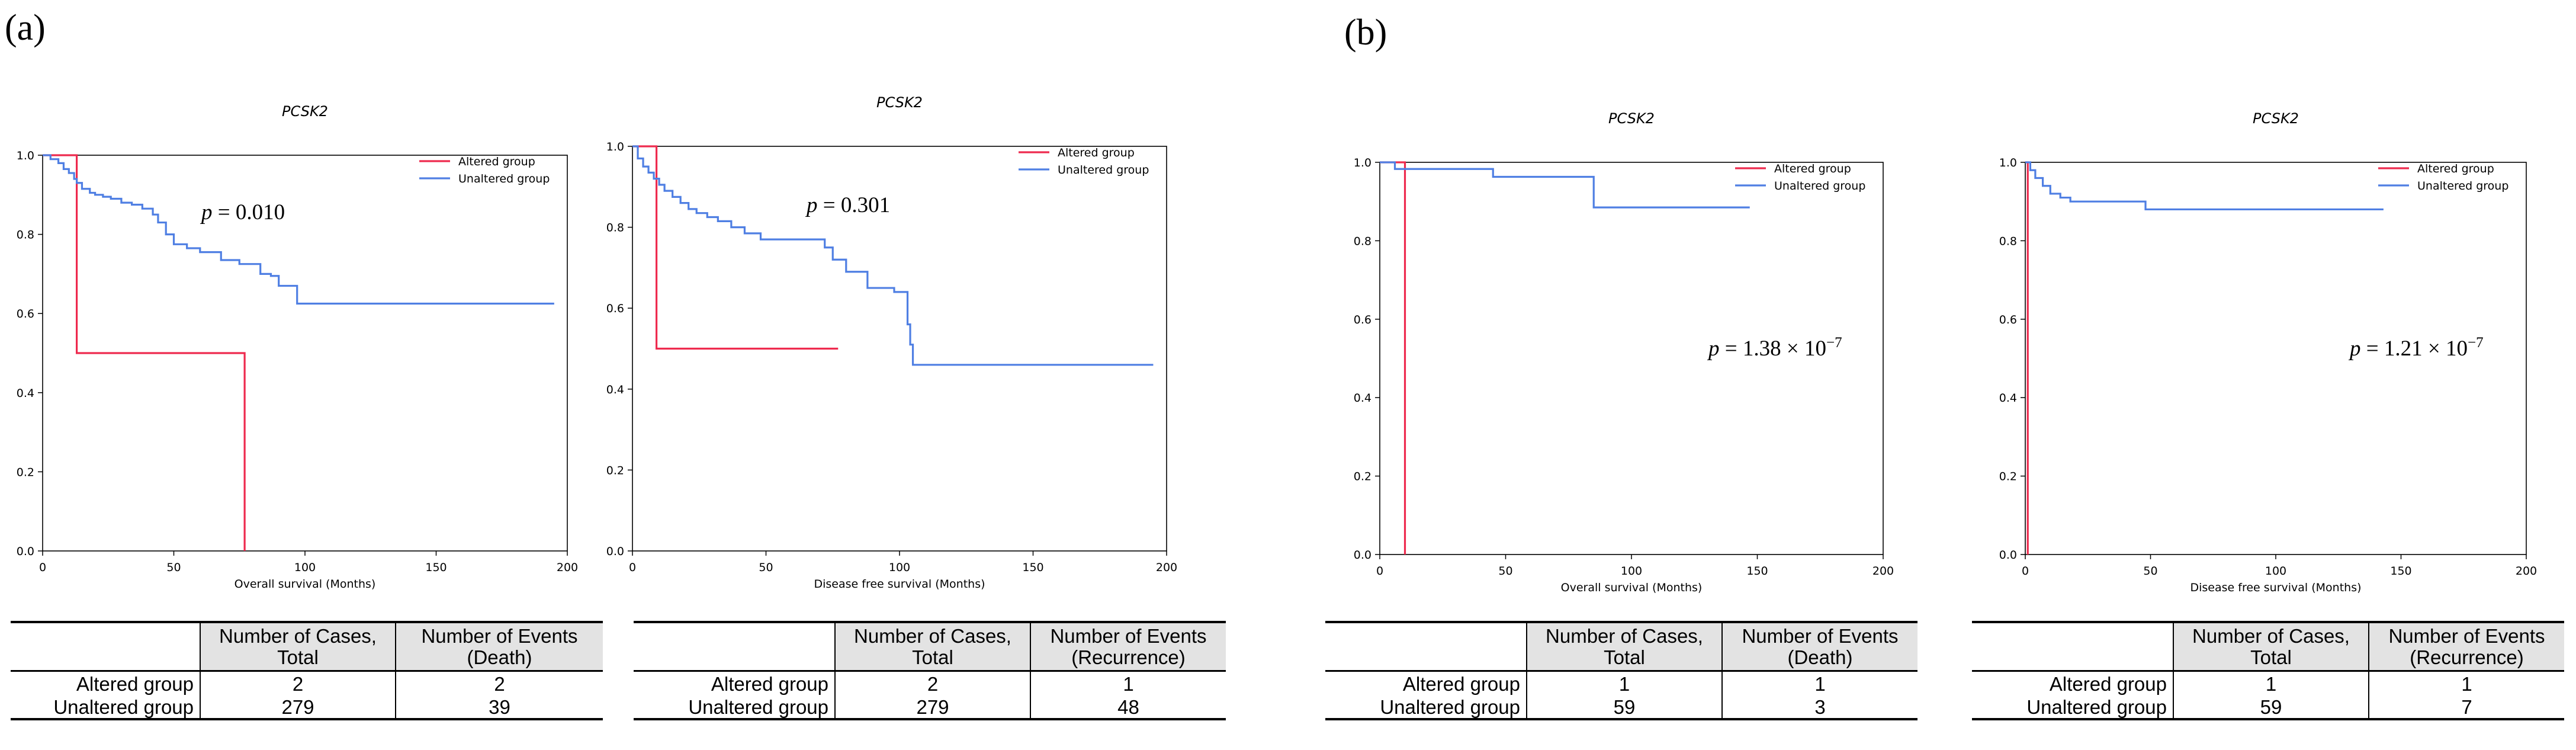 This screenshot has height=750, width=2576. I want to click on table-row: Unaltered group 279 48, so click(930, 707).